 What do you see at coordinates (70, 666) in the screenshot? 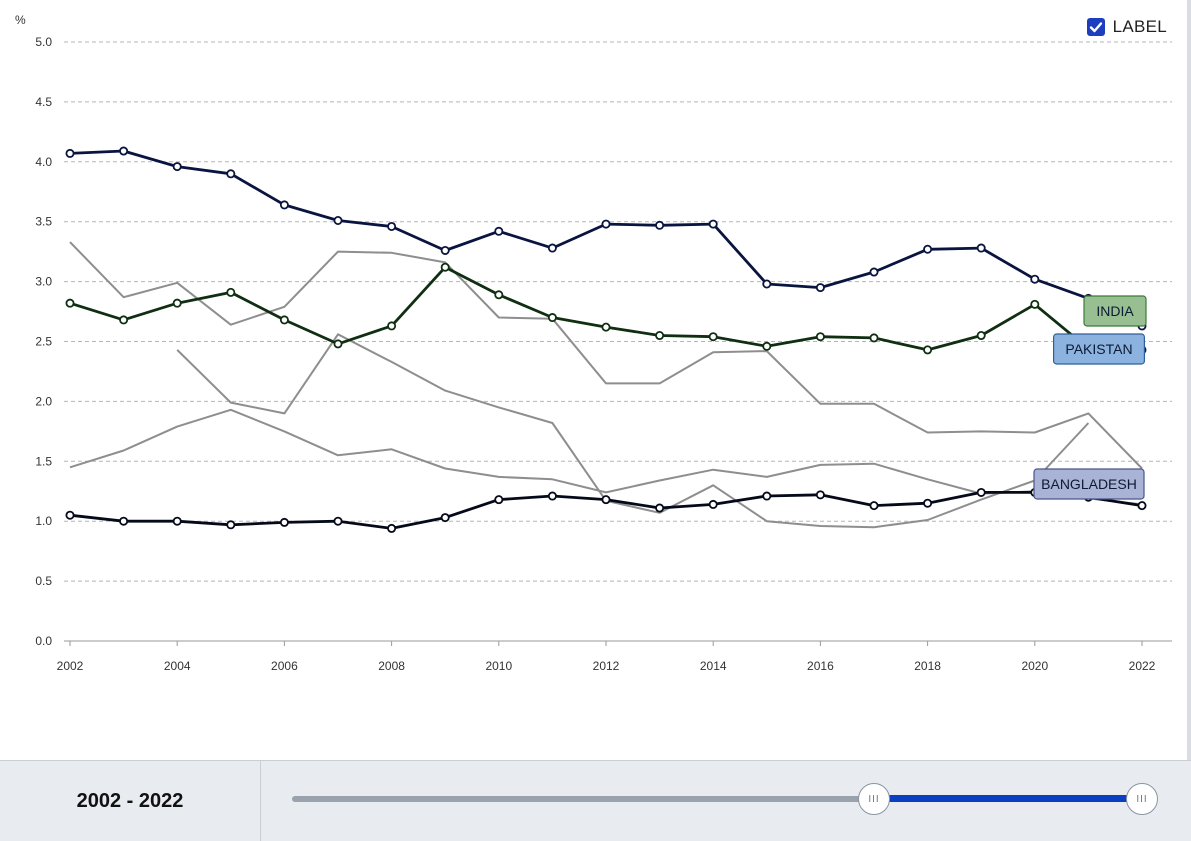
I see `x-tick-label: 2002` at bounding box center [70, 666].